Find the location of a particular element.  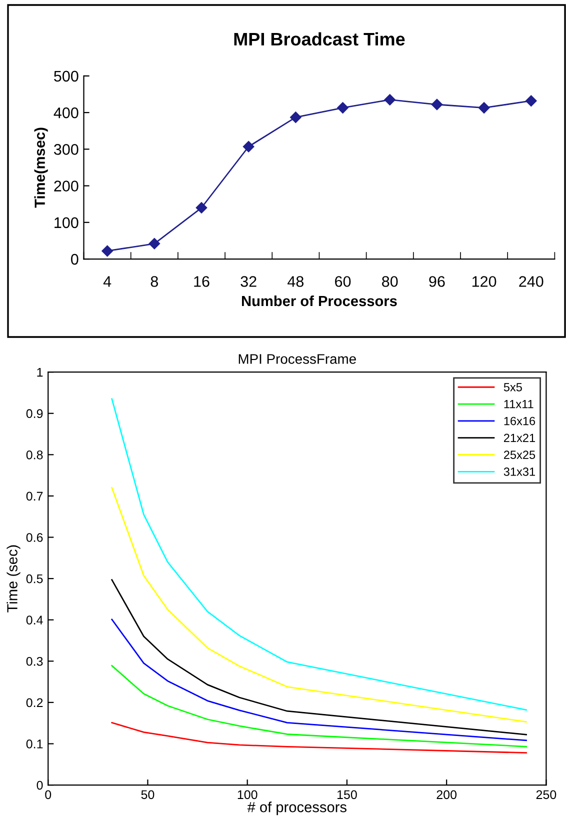

y-axis-title: Time (sec) is located at coordinates (13, 578).